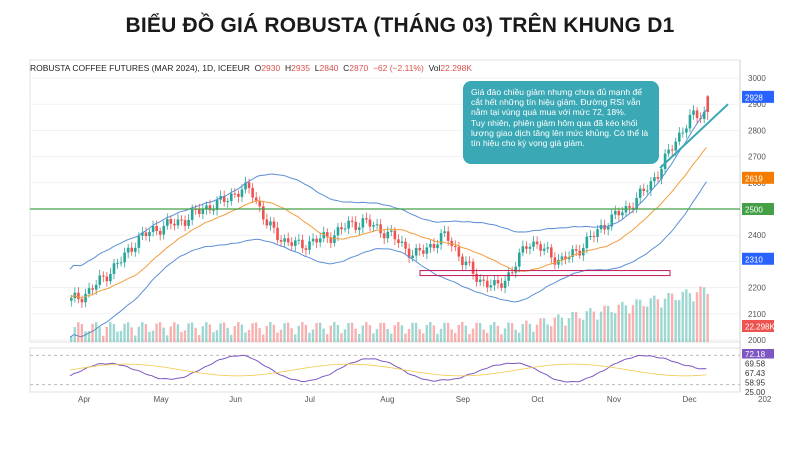 The width and height of the screenshot is (800, 450). I want to click on open-label: O, so click(258, 68).